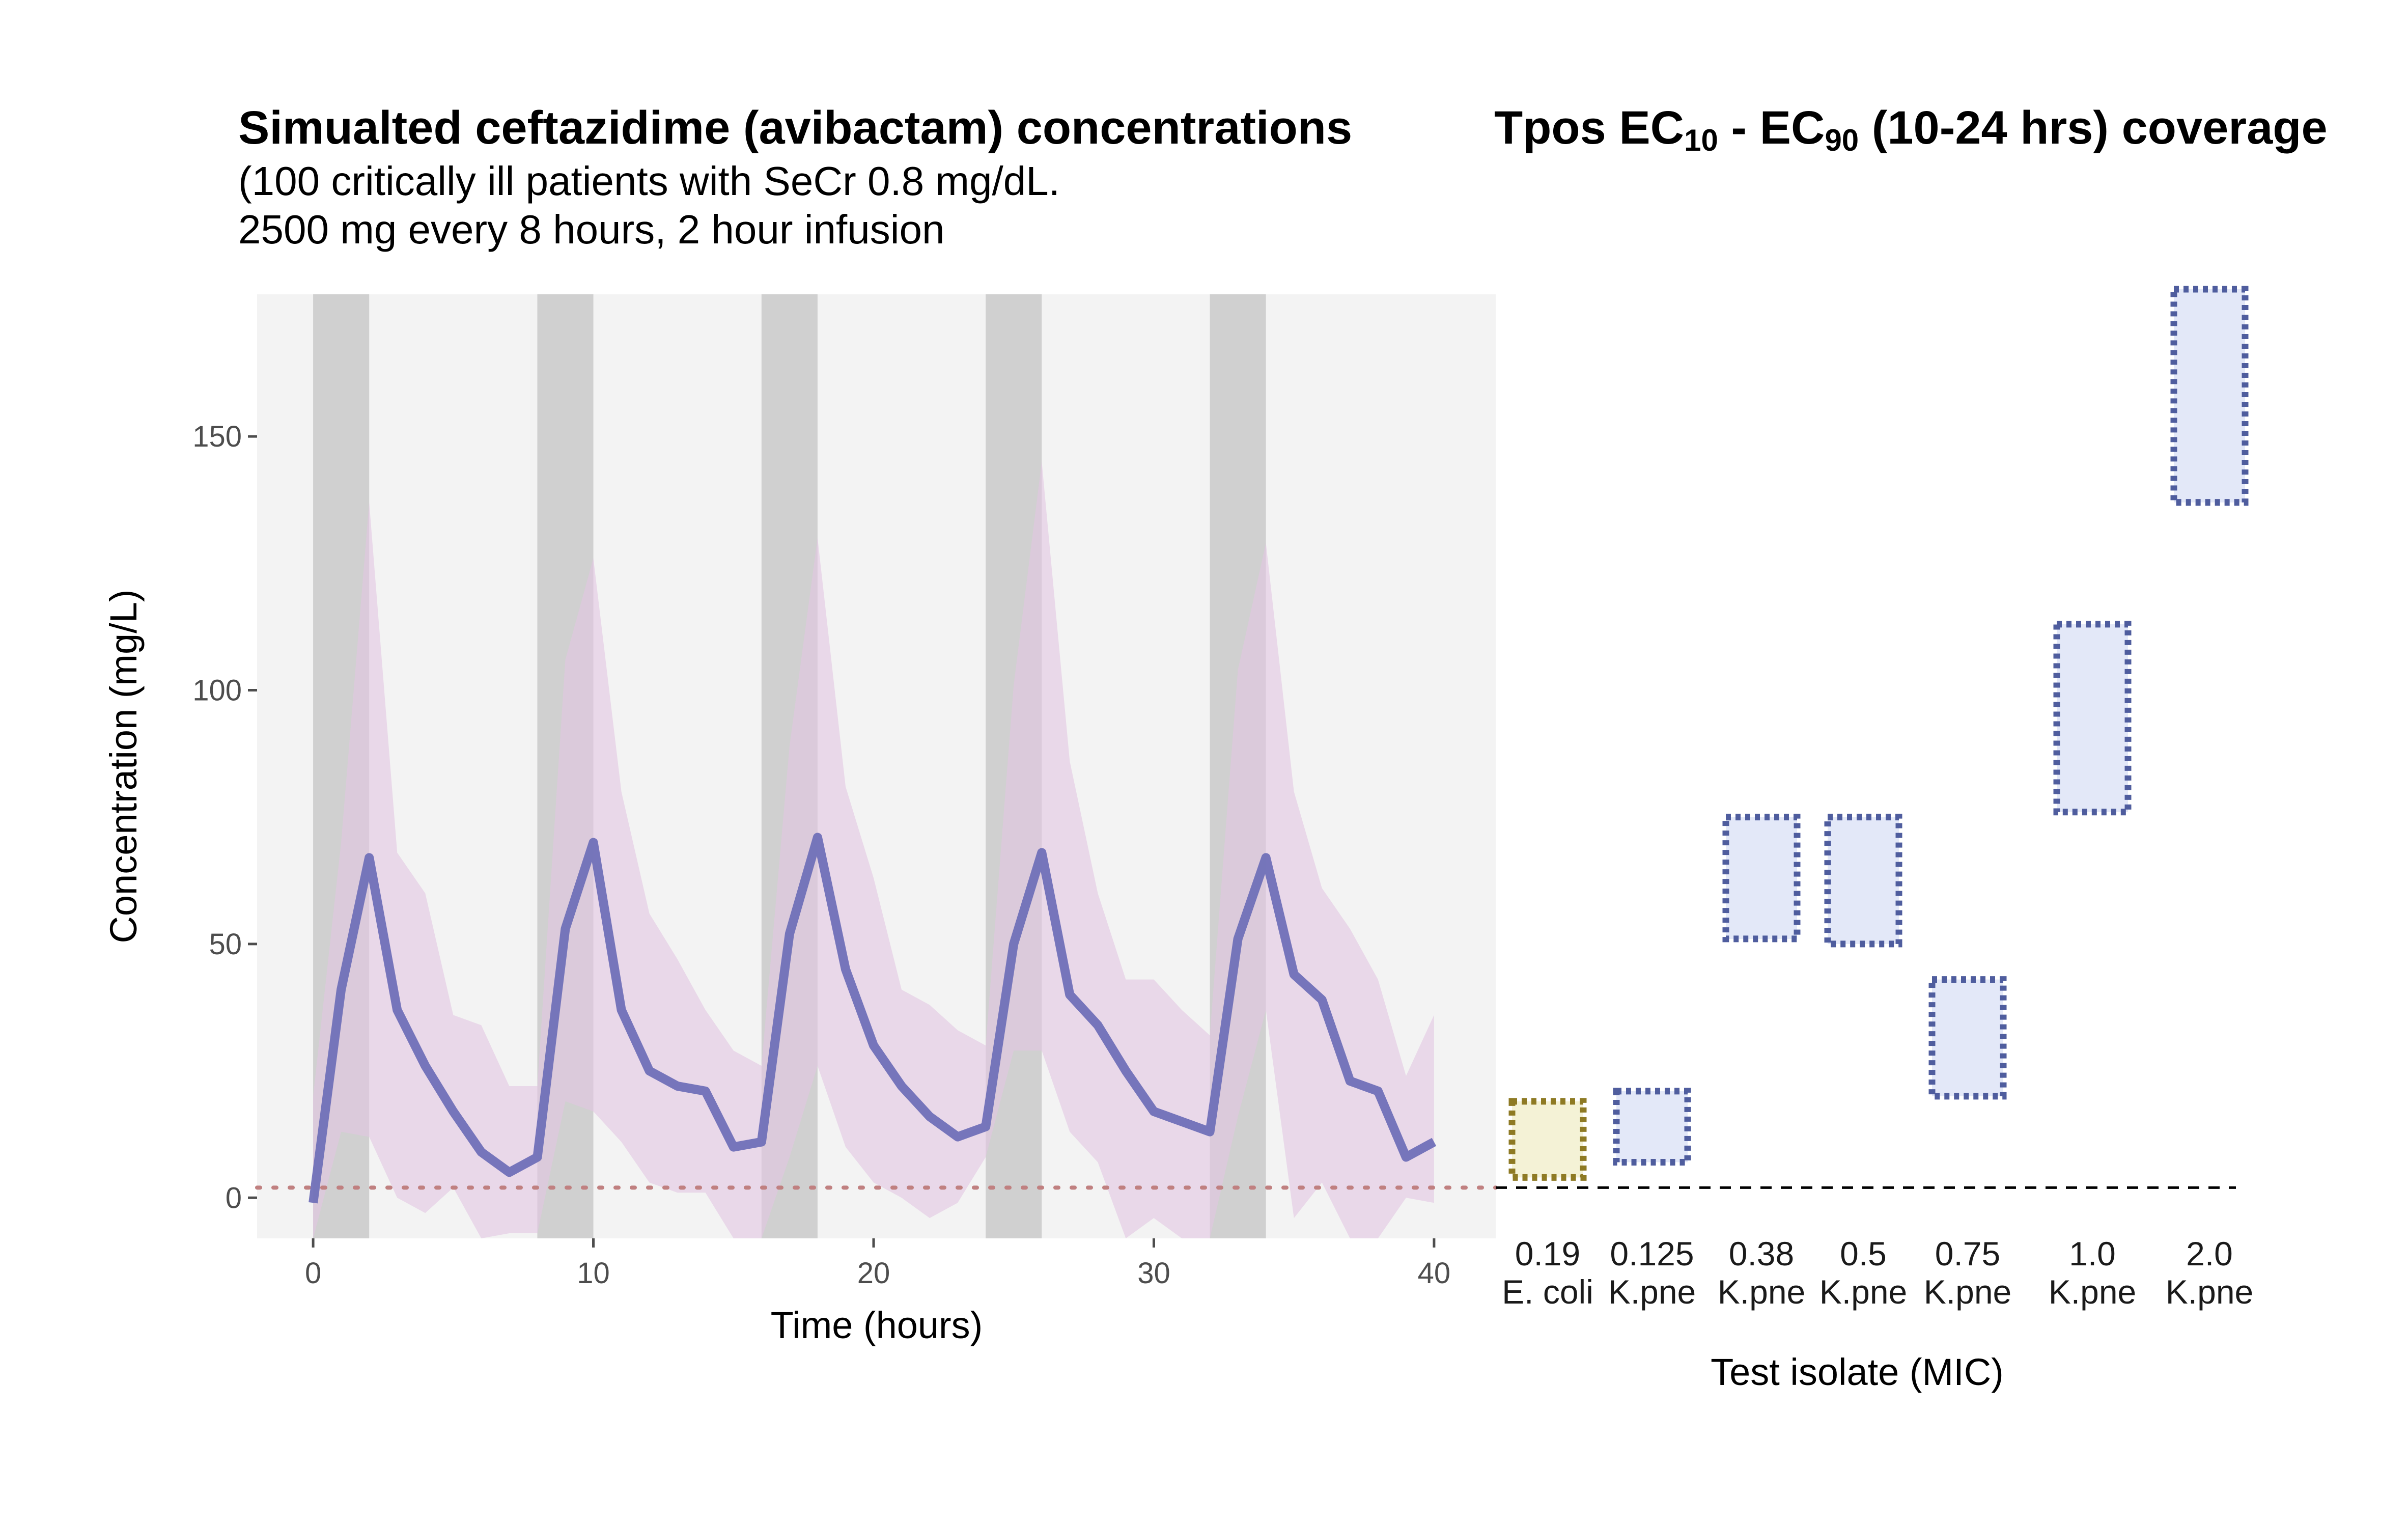 This screenshot has height=1523, width=2408. I want to click on y-axis-ticks: 0 50 100 150, so click(224, 817).